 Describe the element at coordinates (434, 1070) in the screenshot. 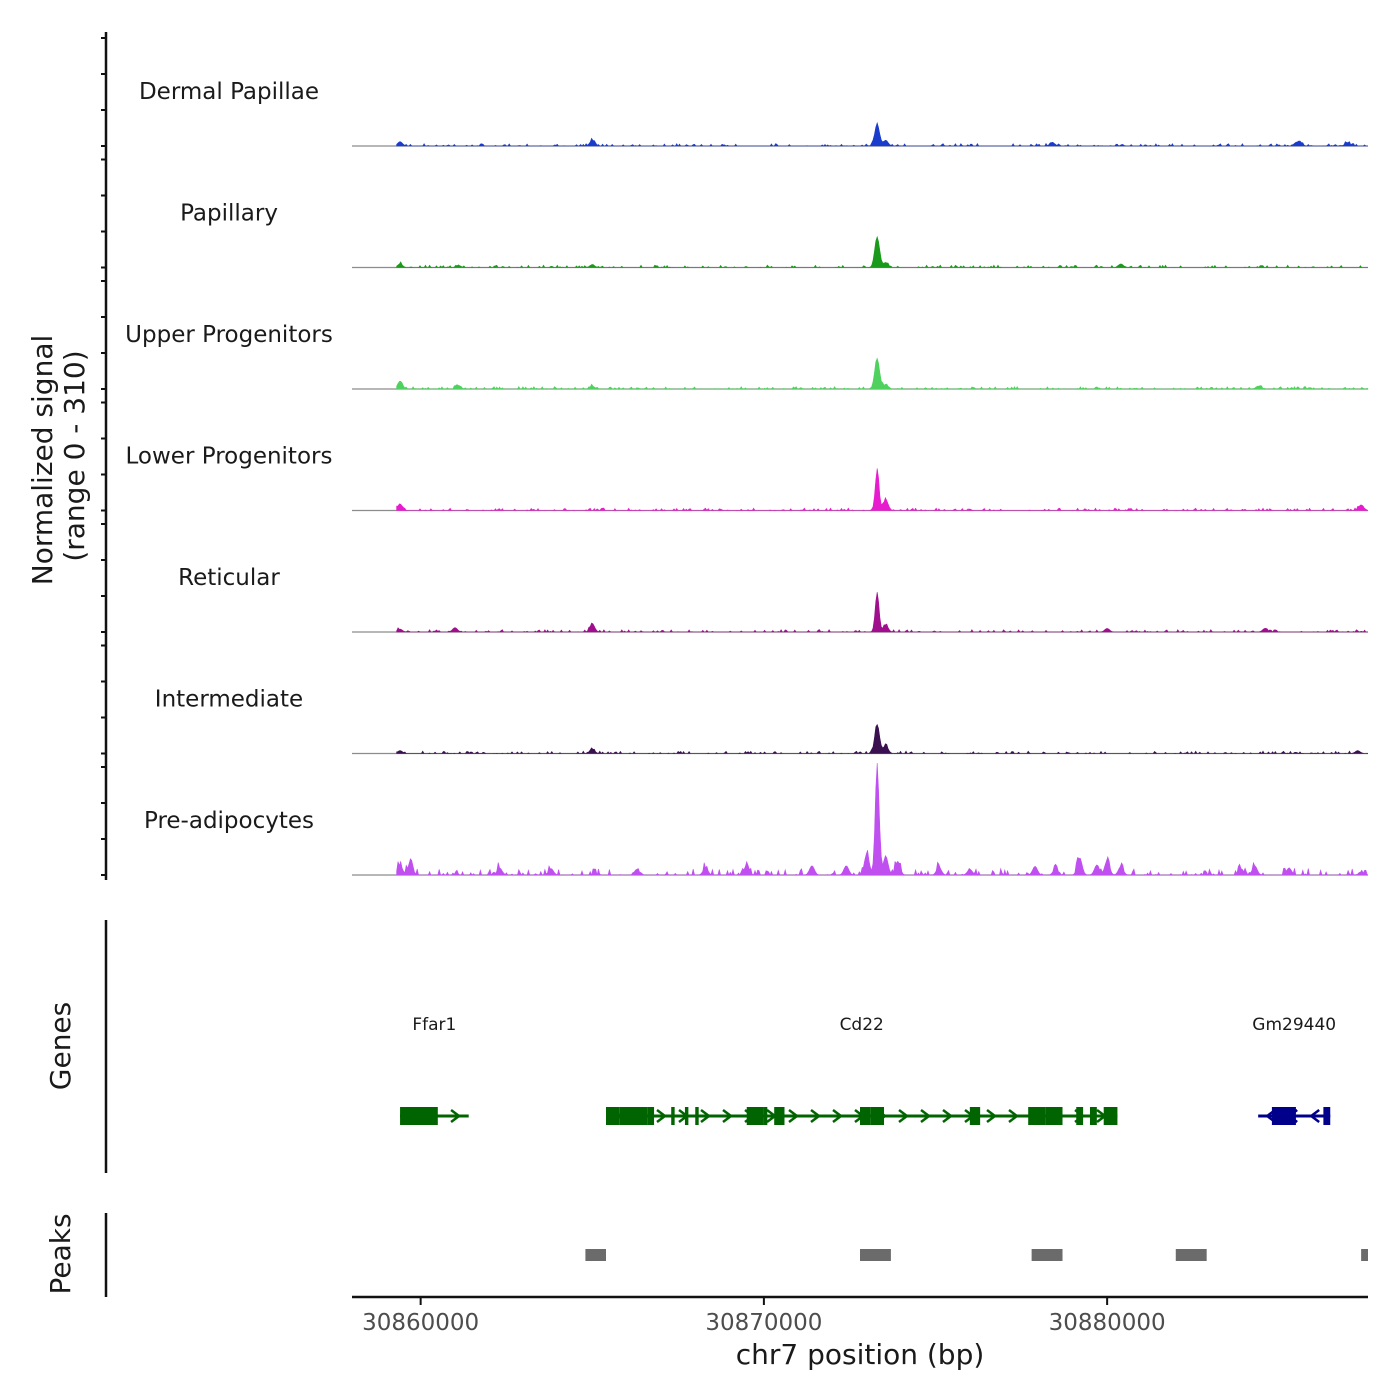

I see `gene-ffar1: Ffar1` at that location.